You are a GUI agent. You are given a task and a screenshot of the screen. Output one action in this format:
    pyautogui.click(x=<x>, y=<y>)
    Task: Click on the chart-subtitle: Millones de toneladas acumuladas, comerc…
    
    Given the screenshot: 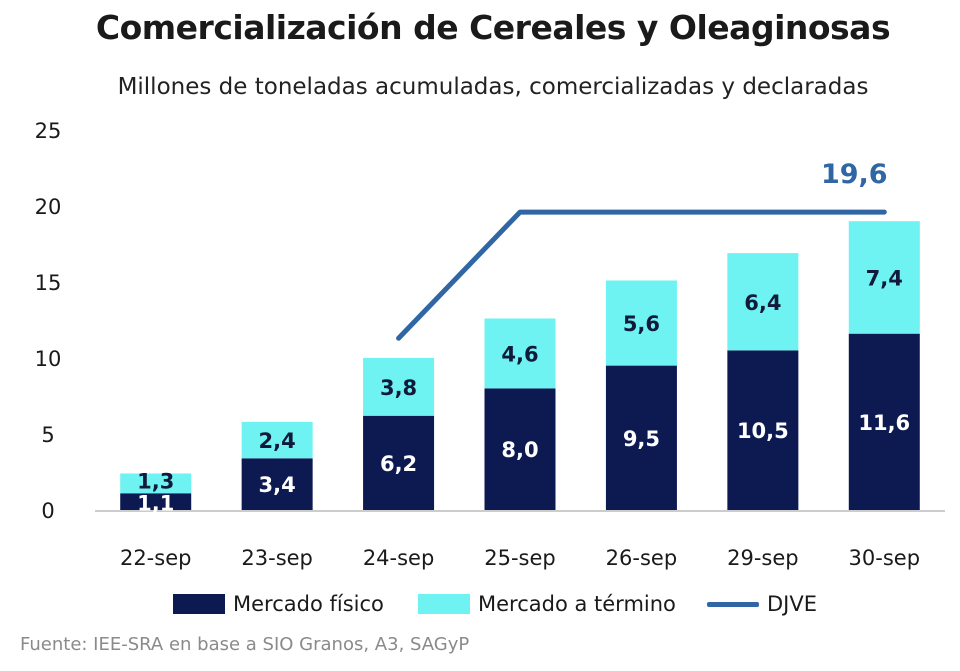 What is the action you would take?
    pyautogui.click(x=493, y=87)
    